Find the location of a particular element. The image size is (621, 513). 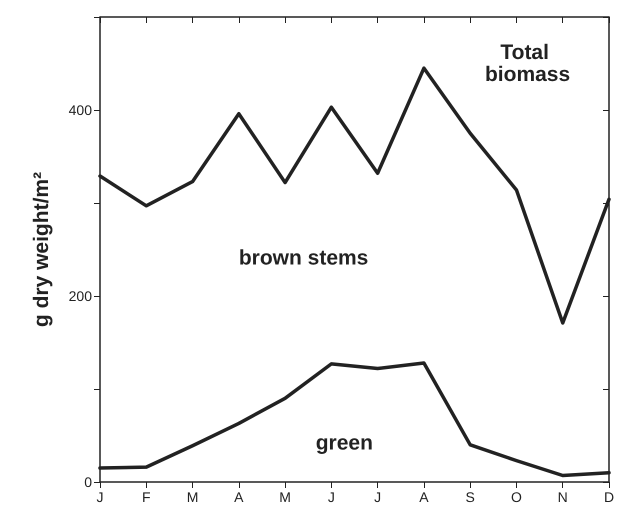

x-tick-label: S is located at coordinates (470, 497).